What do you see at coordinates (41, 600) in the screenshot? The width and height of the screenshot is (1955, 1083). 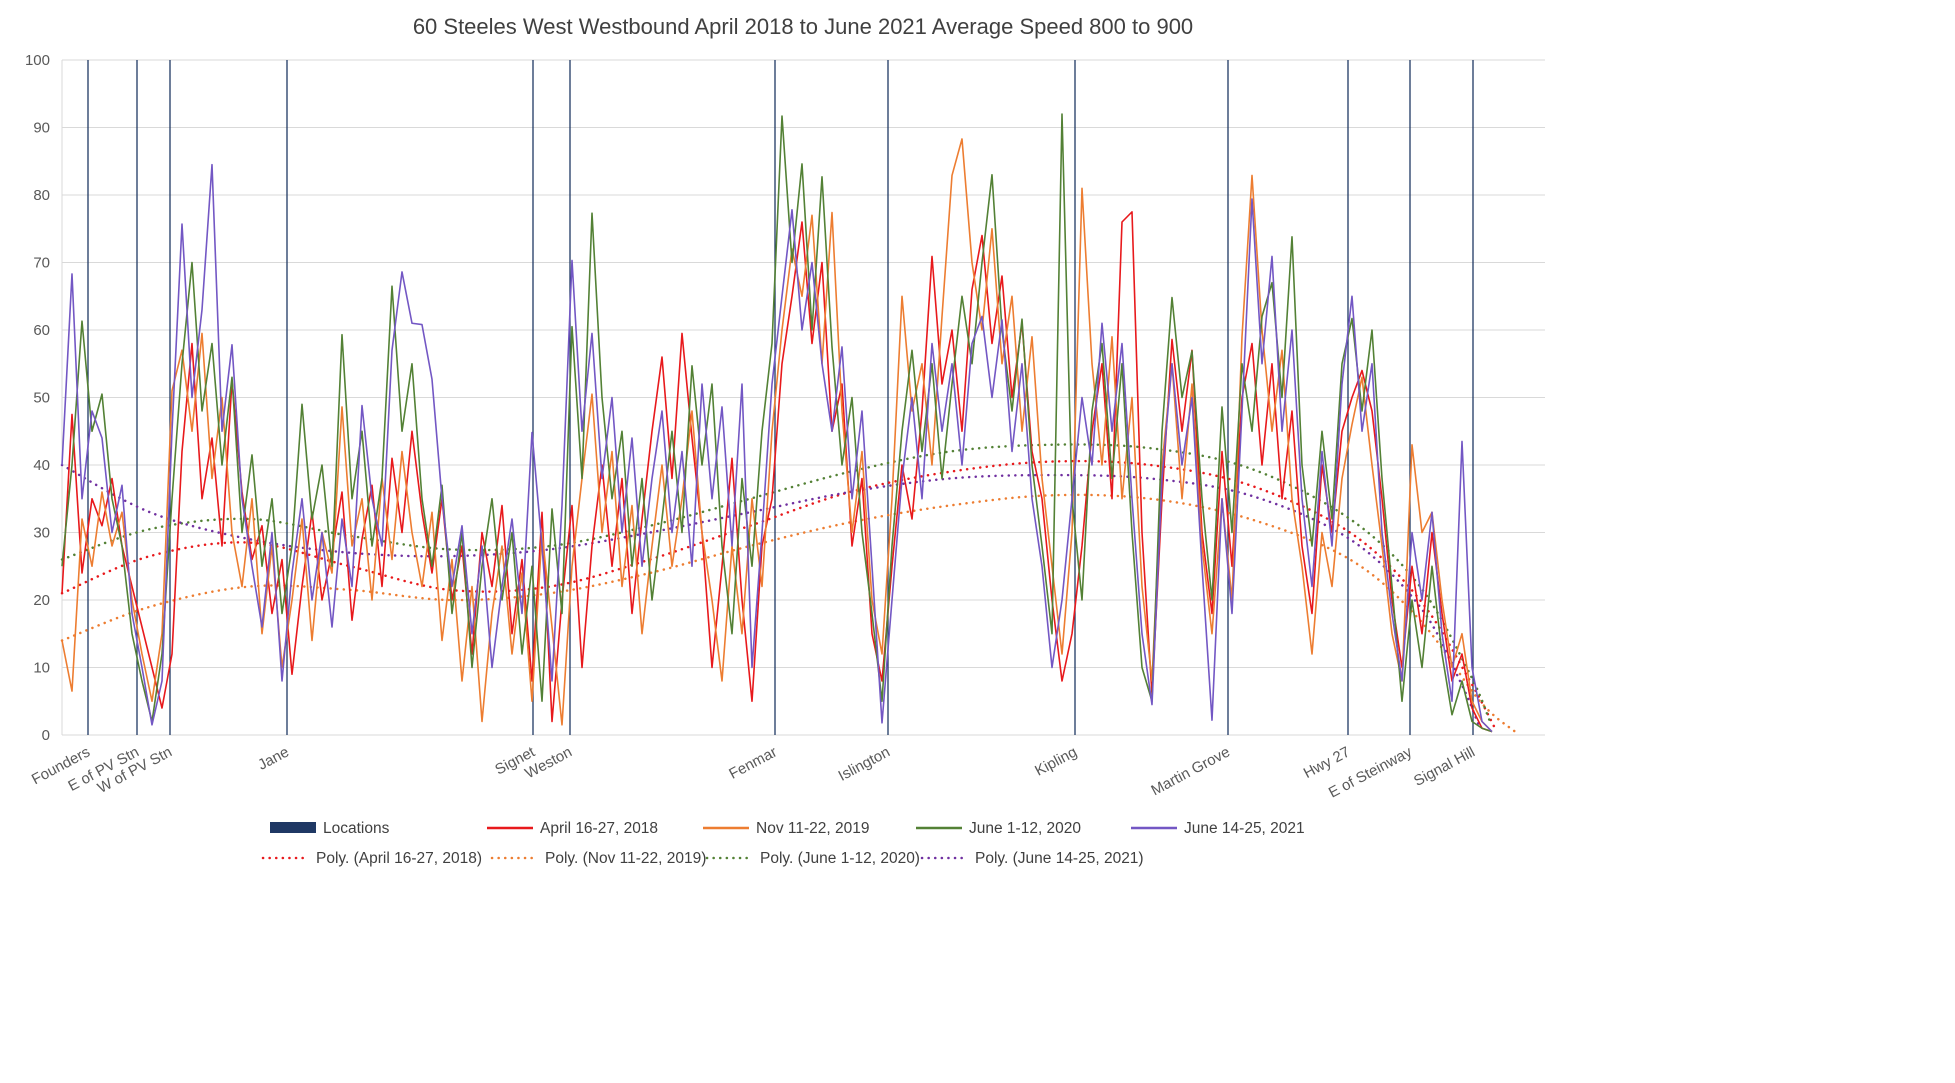 I see `y-axis-label: 20` at bounding box center [41, 600].